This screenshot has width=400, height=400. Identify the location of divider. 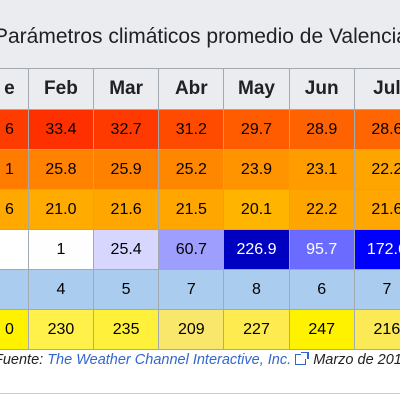
(200, 393).